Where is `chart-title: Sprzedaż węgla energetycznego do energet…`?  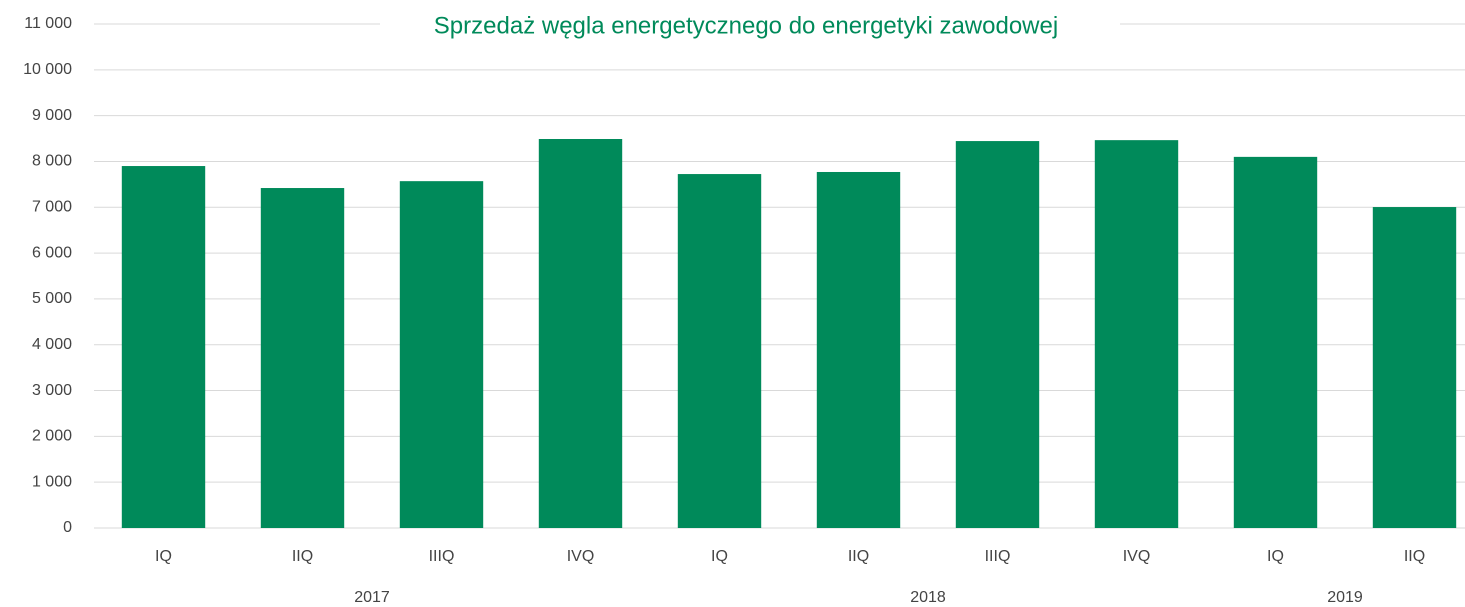
chart-title: Sprzedaż węgla energetycznego do energet… is located at coordinates (746, 25).